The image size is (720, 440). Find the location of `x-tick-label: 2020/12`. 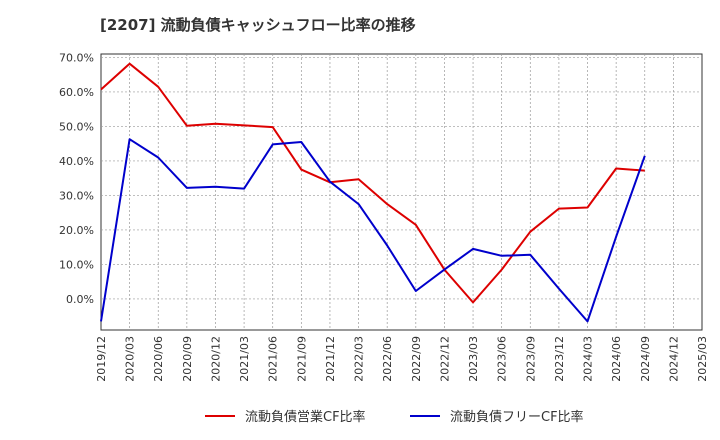

x-tick-label: 2020/12 is located at coordinates (215, 359).